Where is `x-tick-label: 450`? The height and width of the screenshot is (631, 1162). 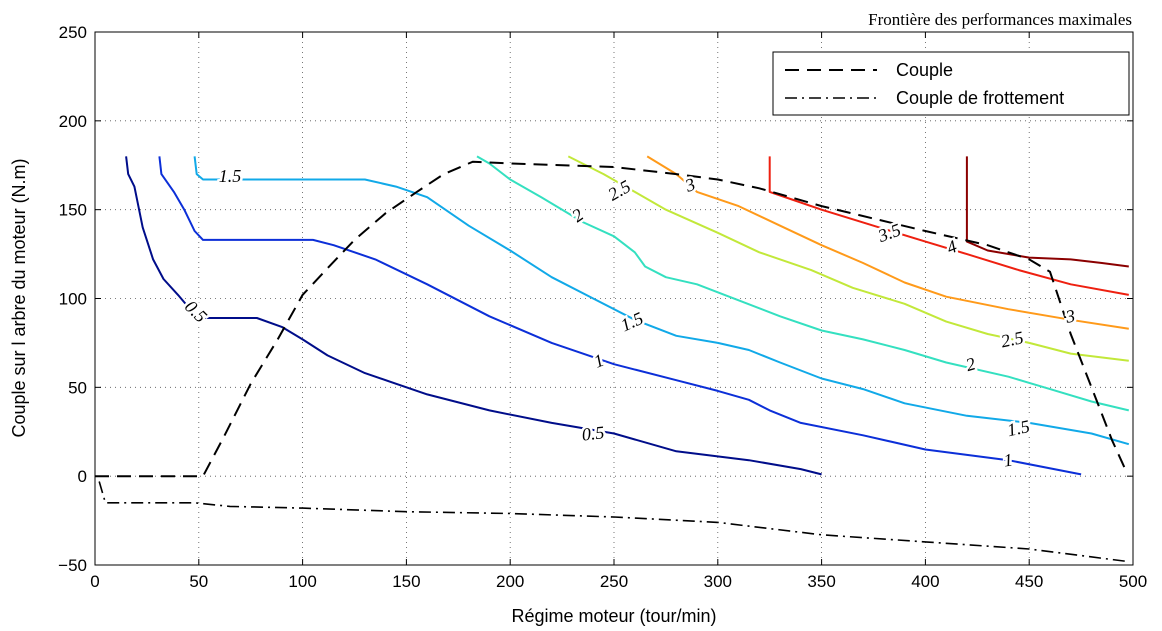
x-tick-label: 450 is located at coordinates (1029, 581).